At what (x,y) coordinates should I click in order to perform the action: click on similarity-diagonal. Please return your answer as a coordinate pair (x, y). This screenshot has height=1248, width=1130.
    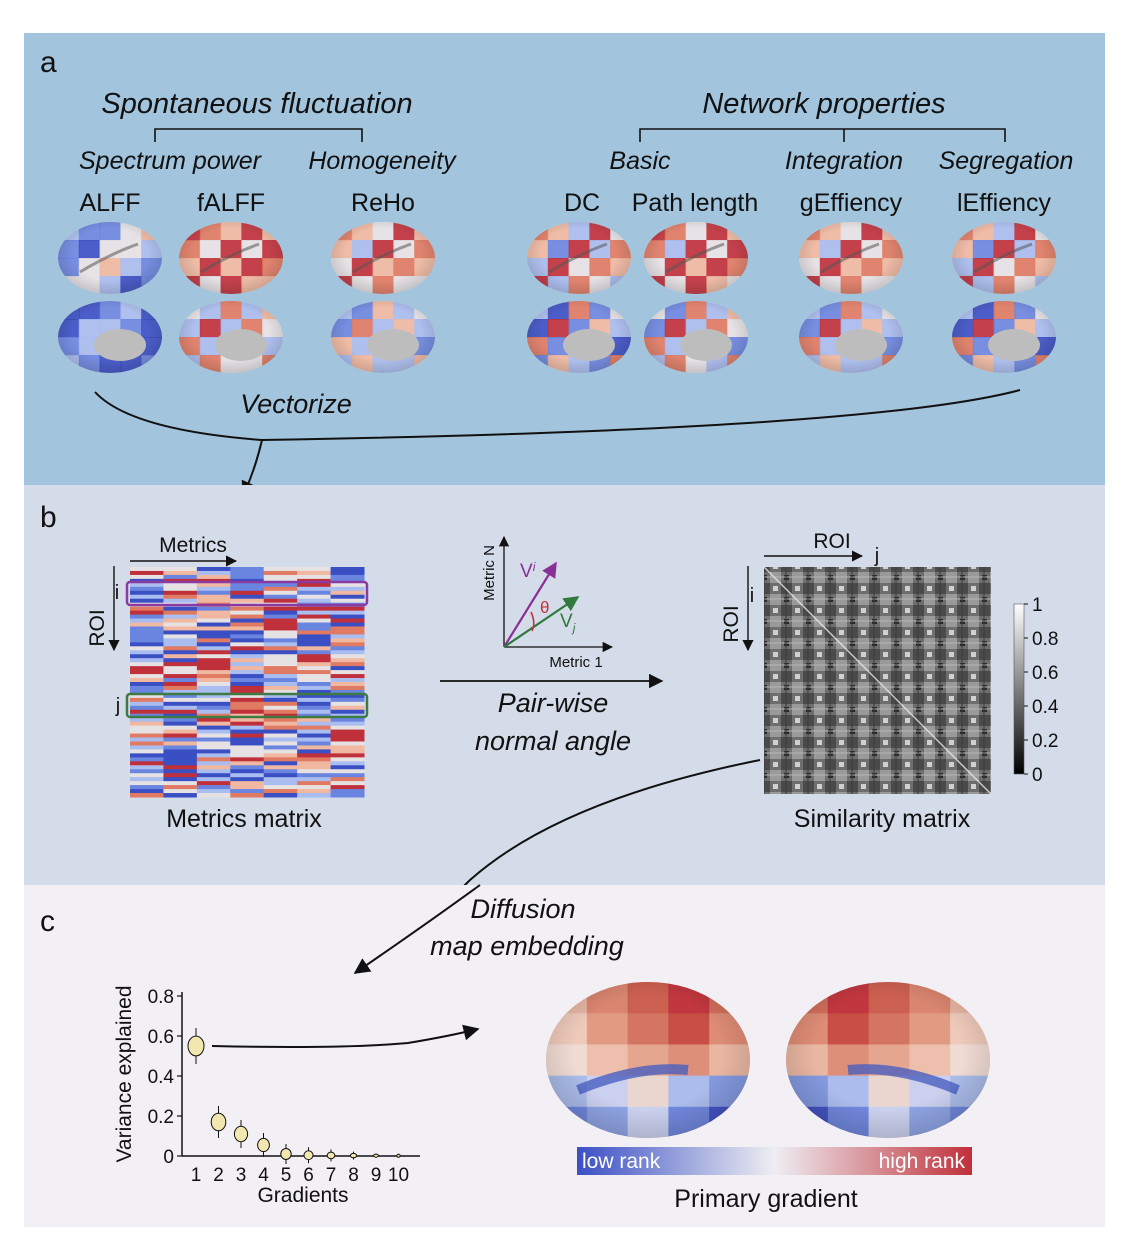
    Looking at the image, I should click on (877, 680).